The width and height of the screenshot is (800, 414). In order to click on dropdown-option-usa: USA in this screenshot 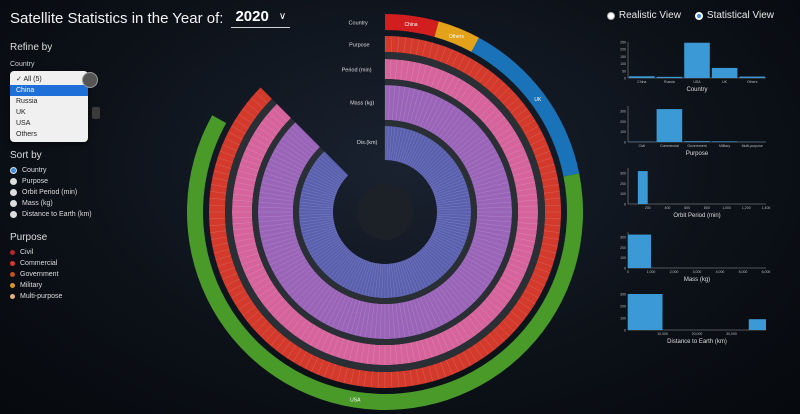, I will do `click(49, 123)`.